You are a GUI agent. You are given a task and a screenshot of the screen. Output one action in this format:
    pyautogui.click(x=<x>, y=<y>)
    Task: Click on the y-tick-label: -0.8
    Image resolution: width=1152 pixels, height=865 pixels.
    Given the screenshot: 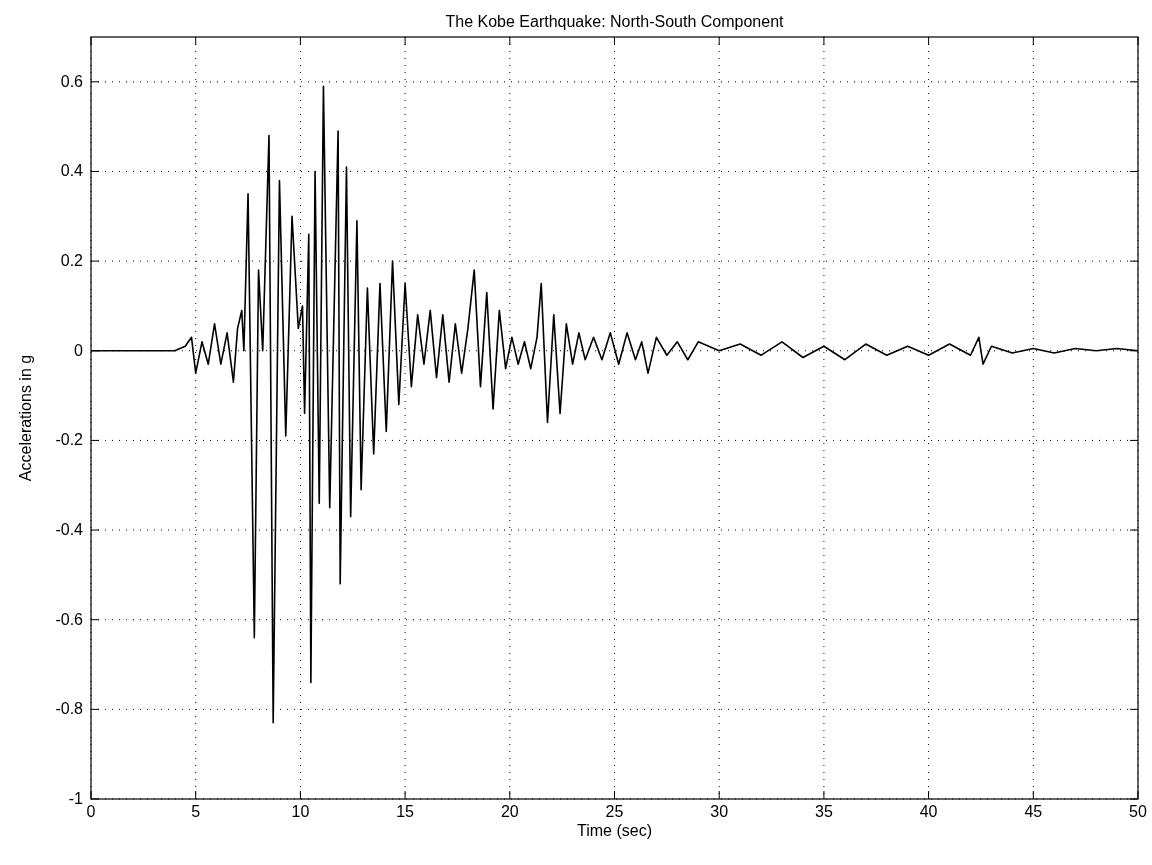 What is the action you would take?
    pyautogui.click(x=69, y=709)
    